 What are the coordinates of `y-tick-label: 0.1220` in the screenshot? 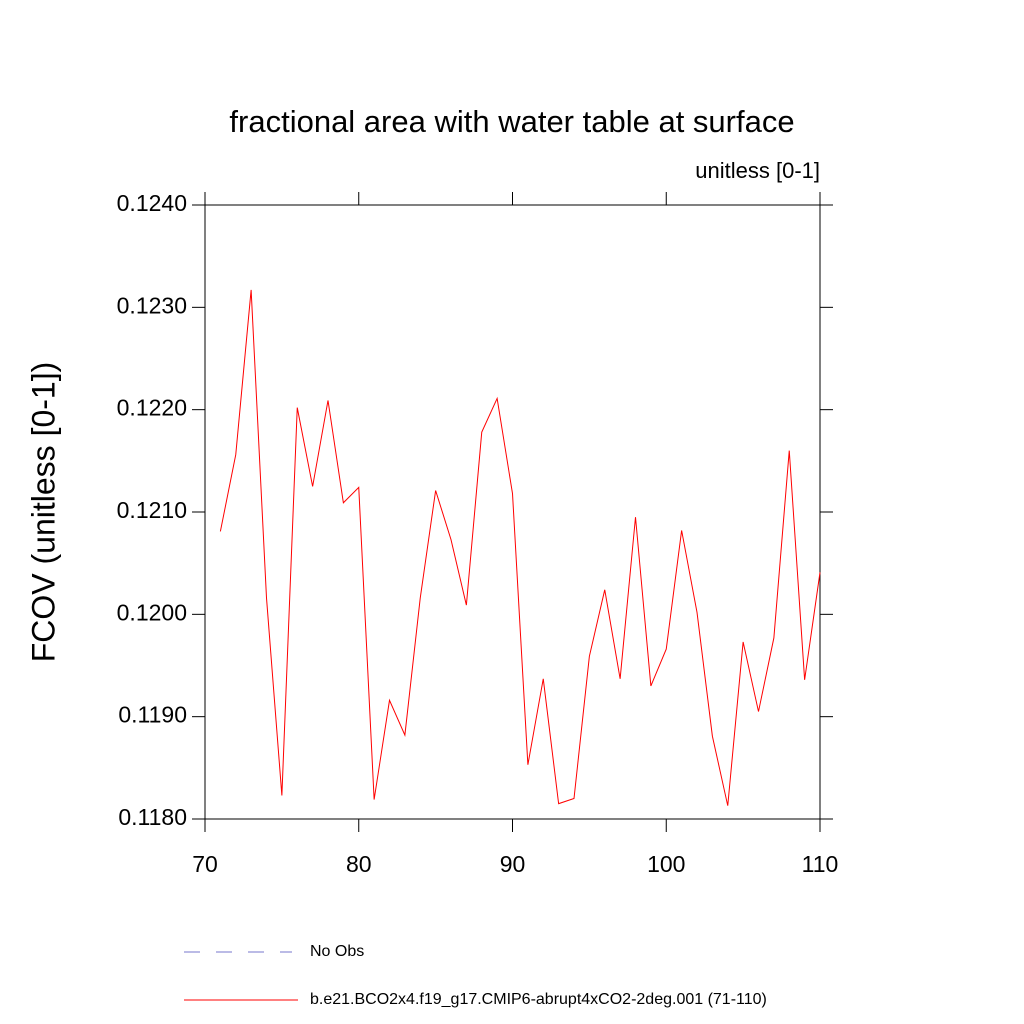 It's located at (152, 408).